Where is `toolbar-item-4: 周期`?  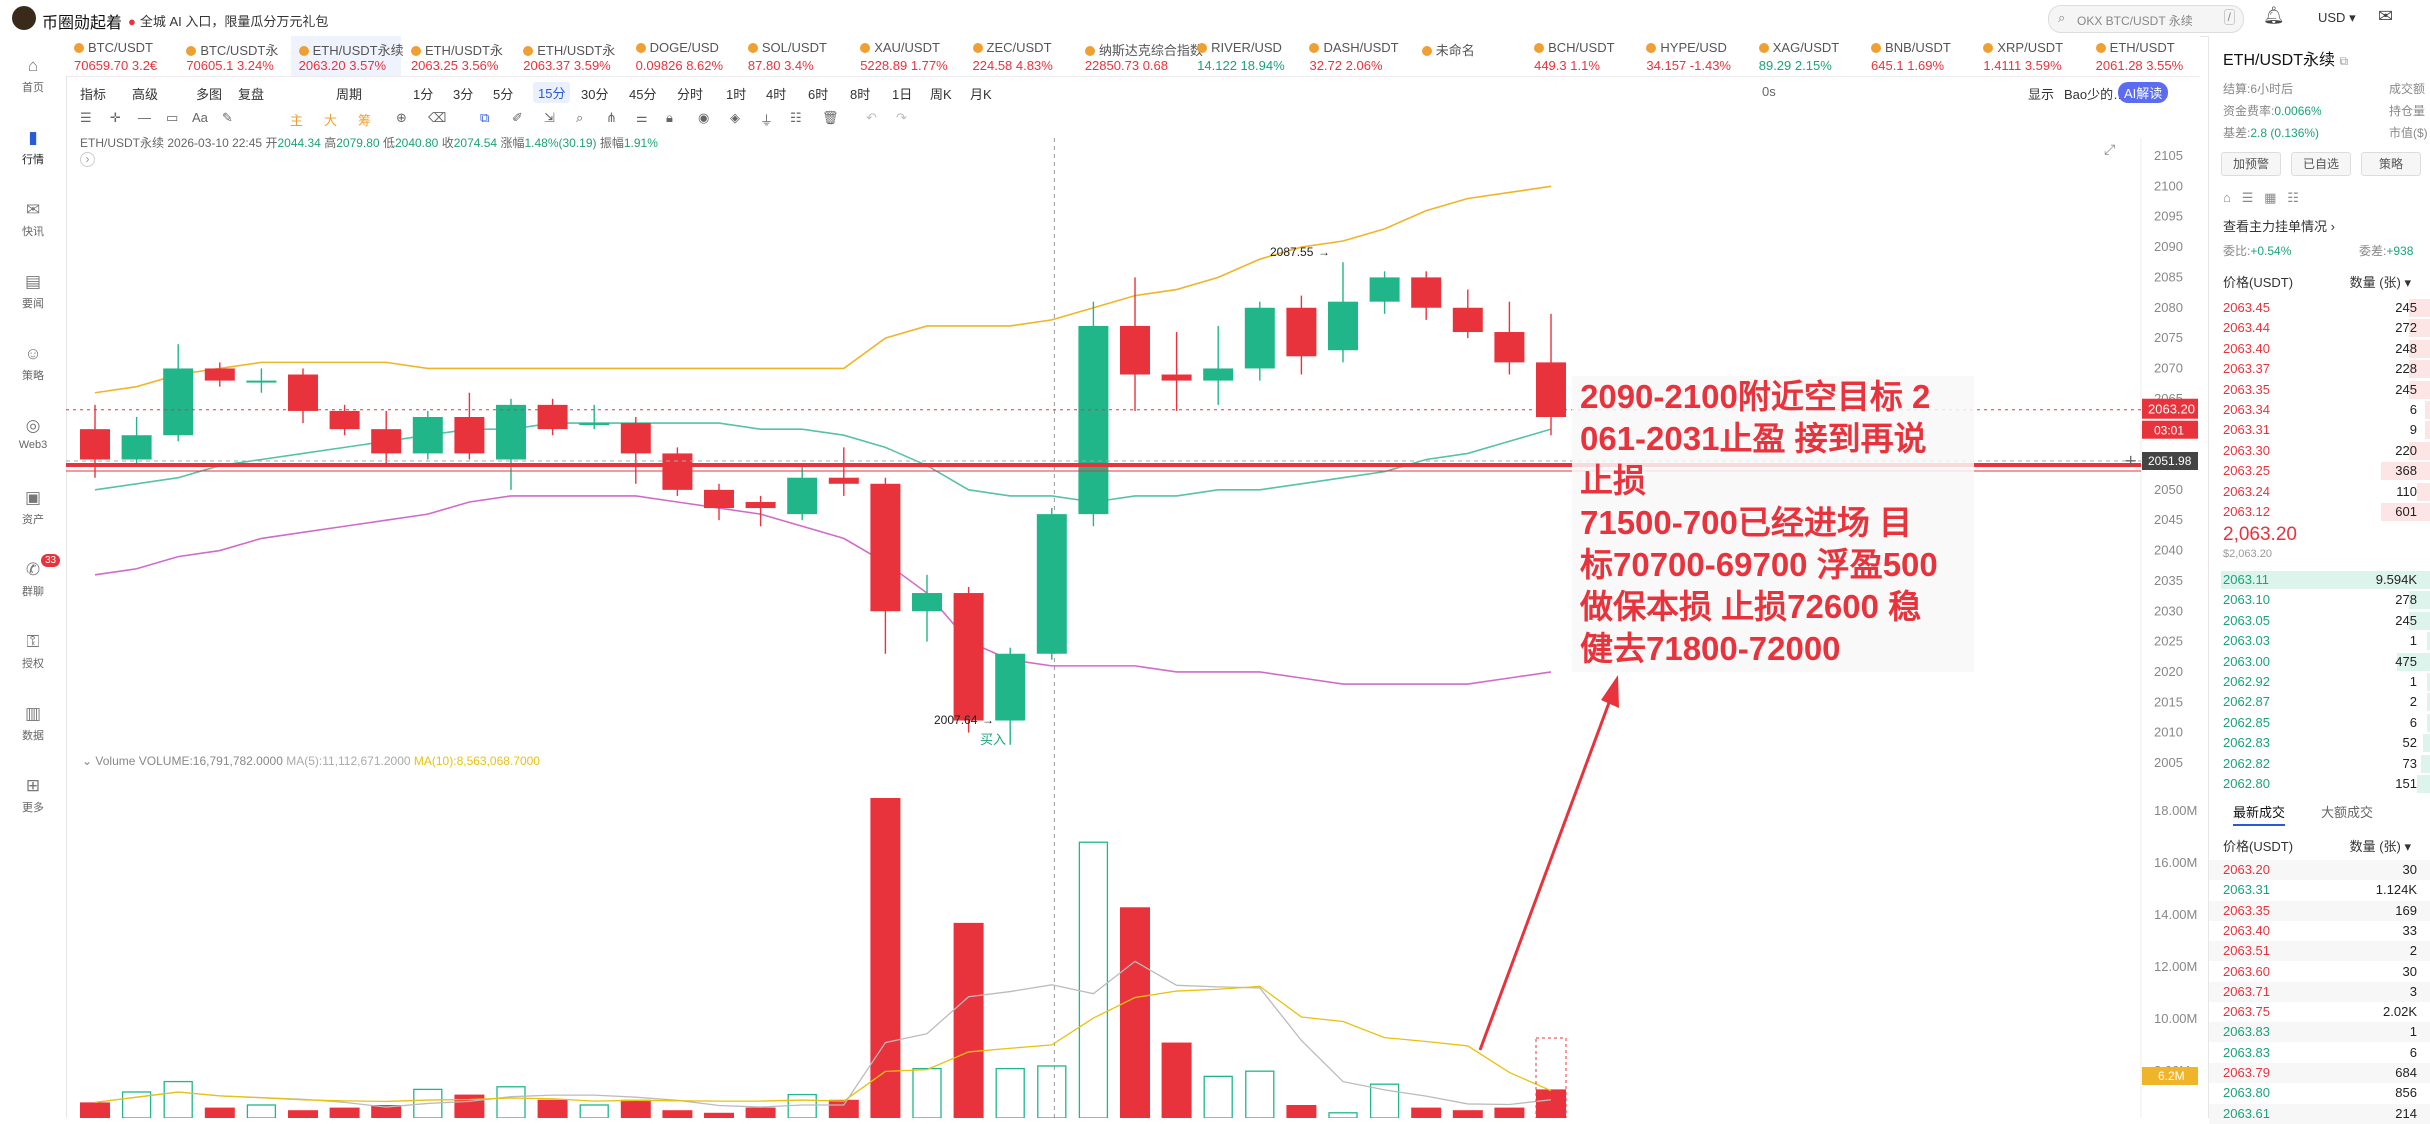 toolbar-item-4: 周期 is located at coordinates (349, 94).